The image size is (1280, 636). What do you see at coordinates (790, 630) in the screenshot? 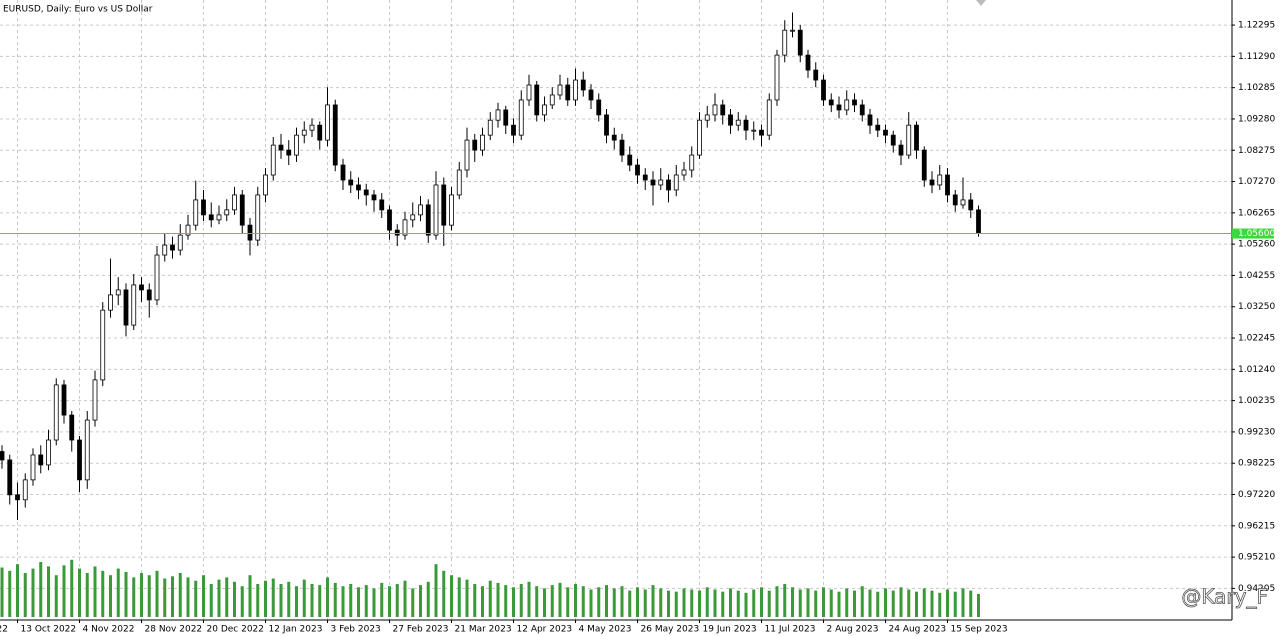
I see `x-tick-label: 11 Jul 2023` at bounding box center [790, 630].